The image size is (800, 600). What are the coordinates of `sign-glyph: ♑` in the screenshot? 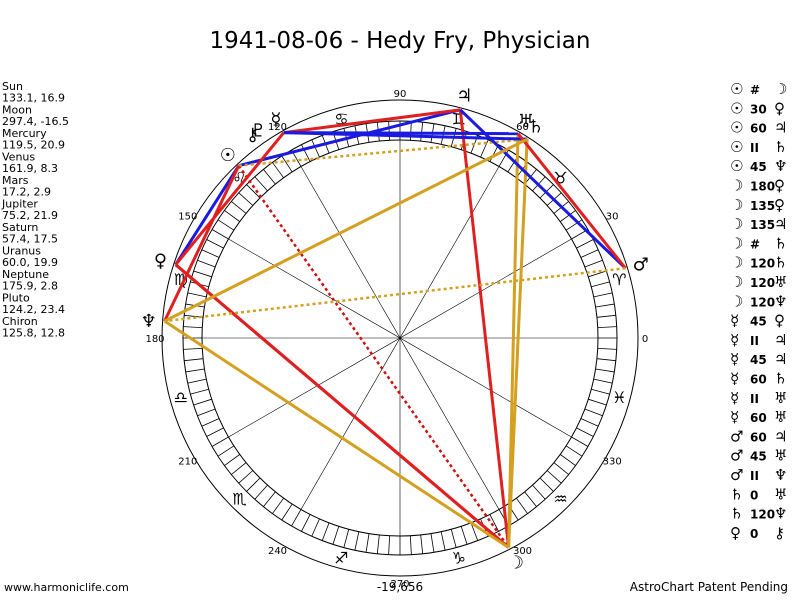 It's located at (459, 557).